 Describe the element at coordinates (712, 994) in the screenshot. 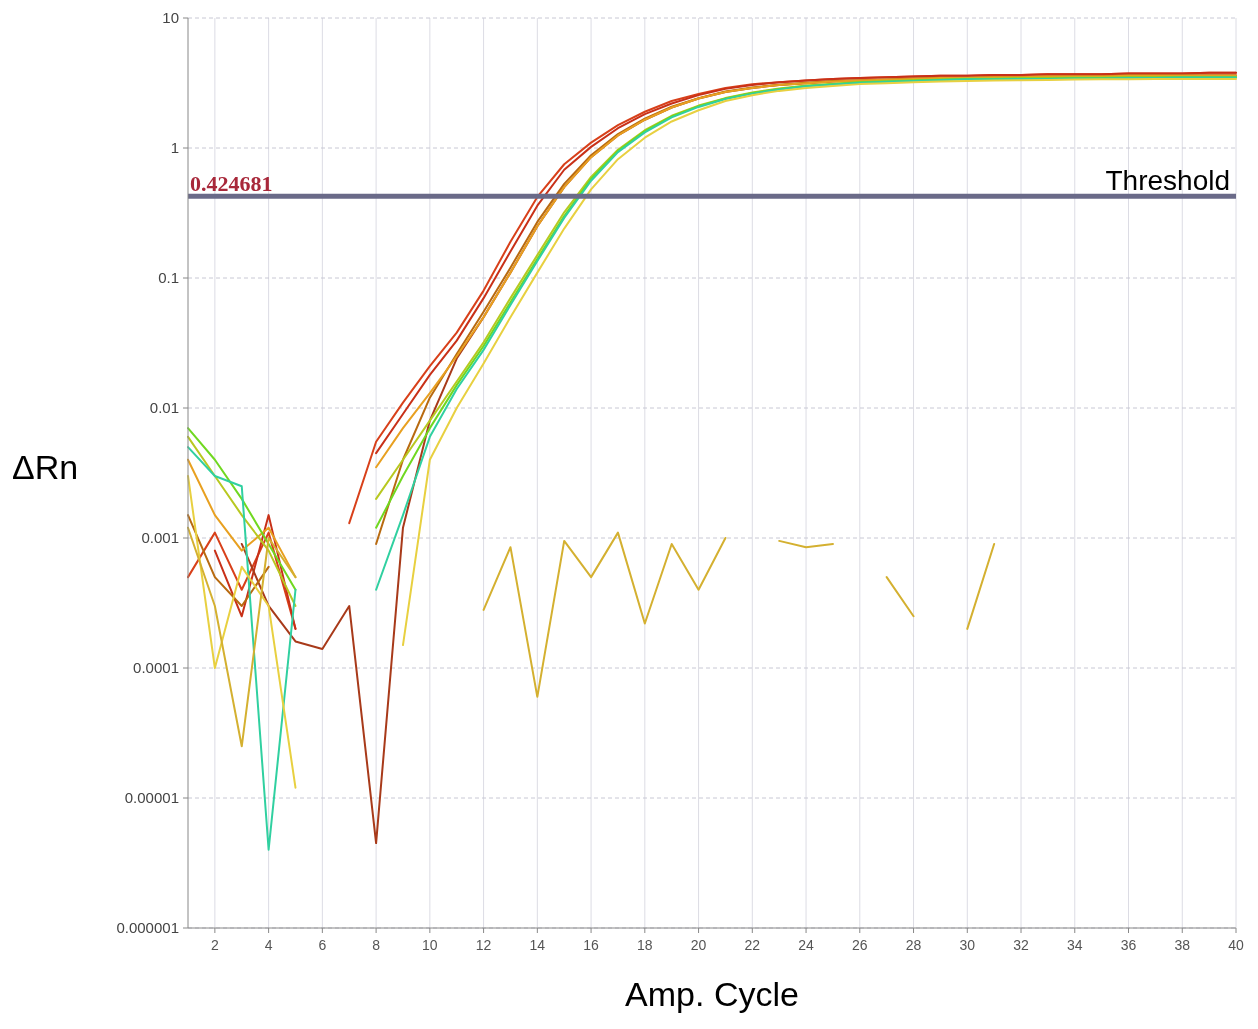

I see `x-axis-title: Amp. Cycle` at that location.